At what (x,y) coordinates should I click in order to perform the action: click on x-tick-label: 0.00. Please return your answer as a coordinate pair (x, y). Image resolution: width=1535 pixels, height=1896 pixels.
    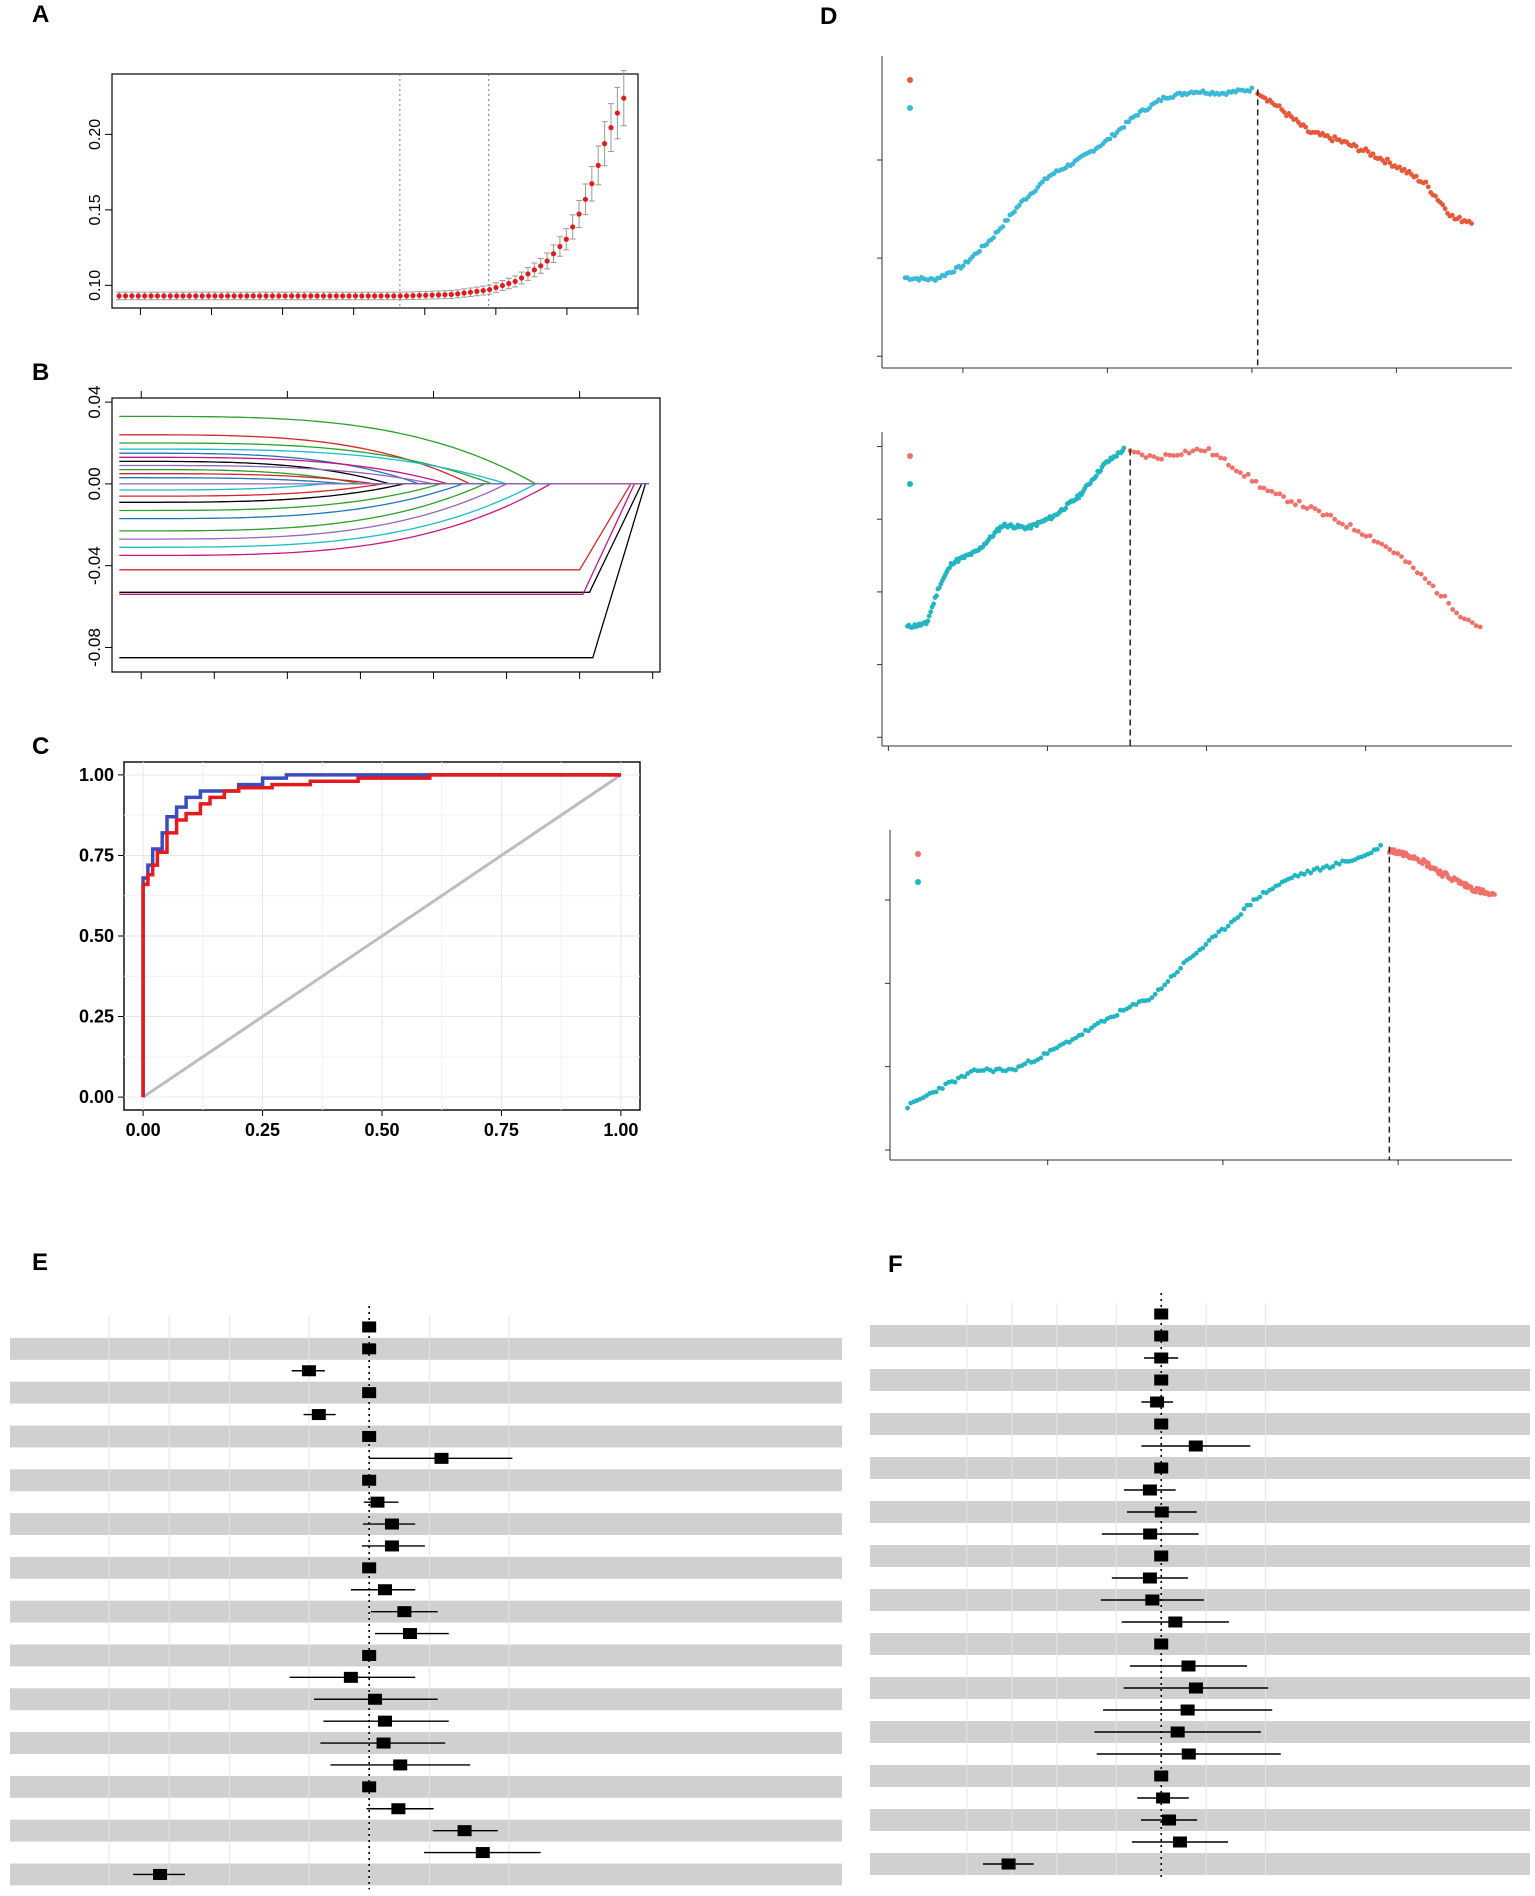
    Looking at the image, I should click on (143, 1130).